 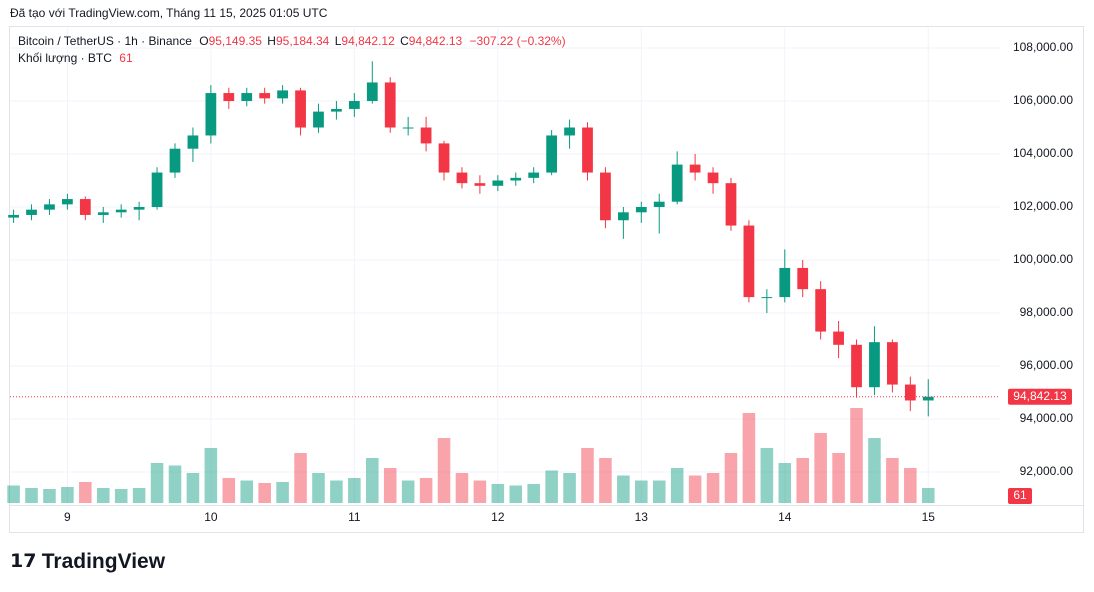 What do you see at coordinates (1043, 259) in the screenshot?
I see `y-tick-label: 100,000.00` at bounding box center [1043, 259].